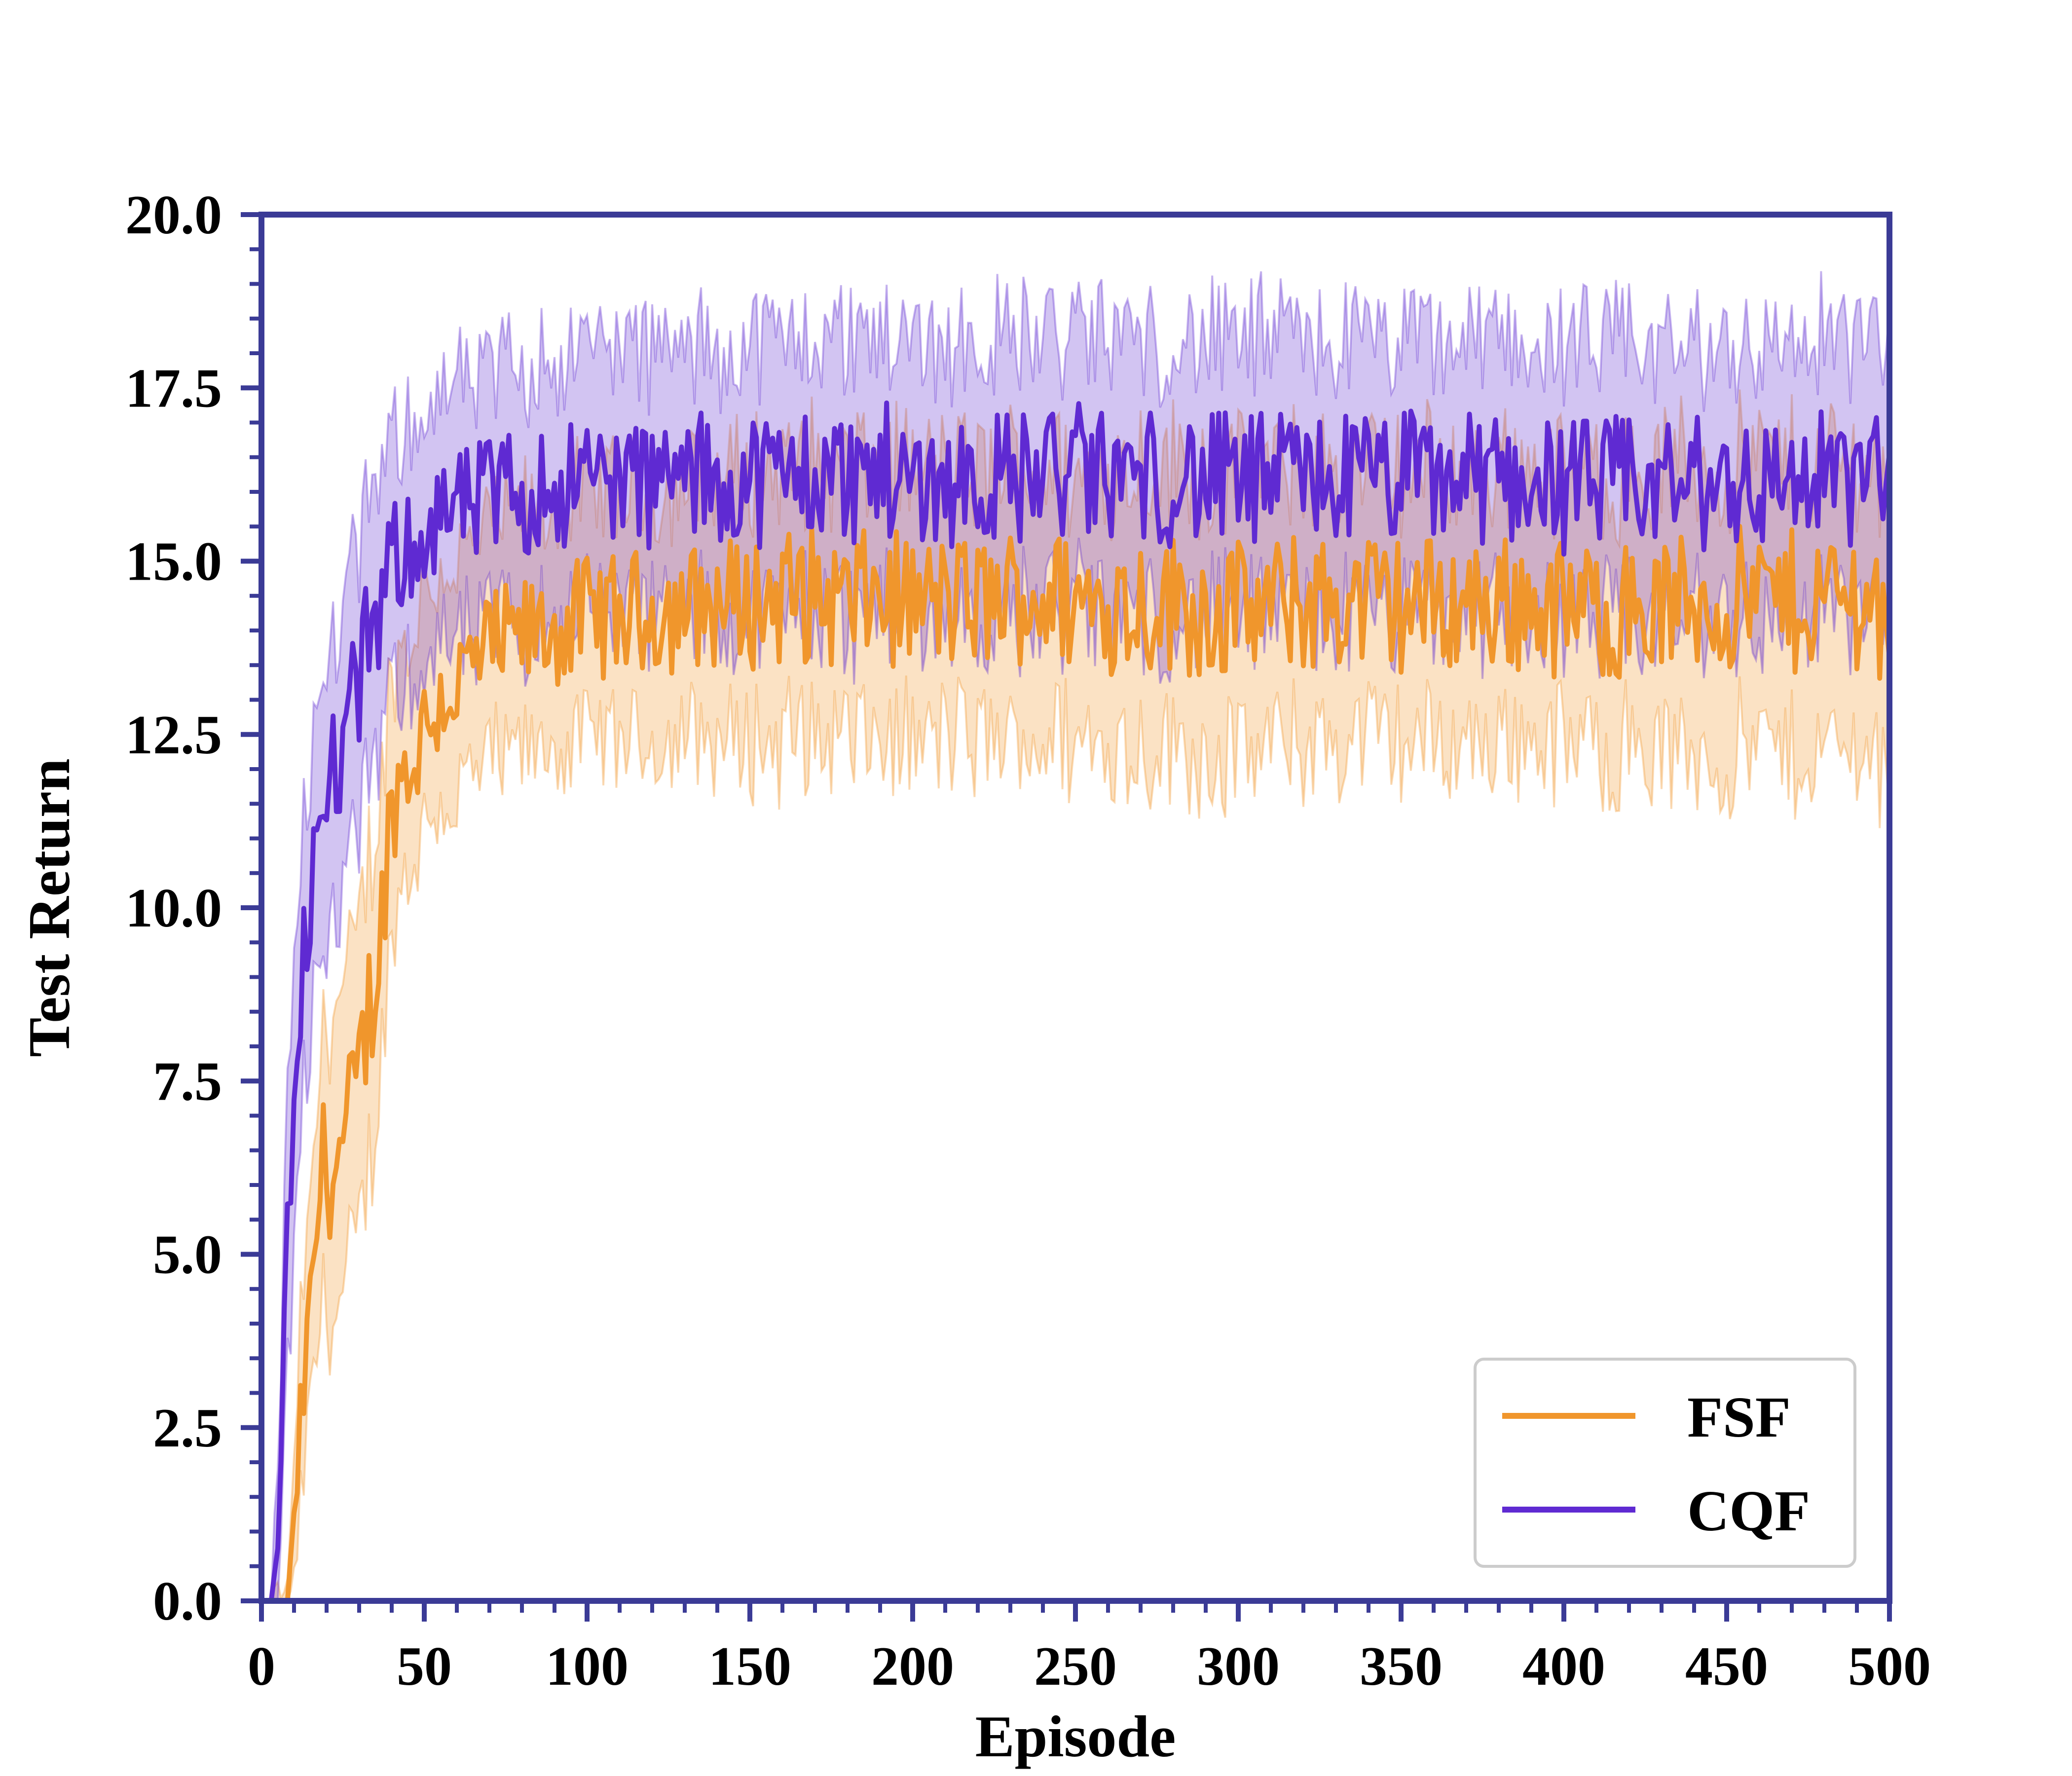 The image size is (2072, 1776). What do you see at coordinates (1076, 1736) in the screenshot?
I see `x-axis-title: Episode` at bounding box center [1076, 1736].